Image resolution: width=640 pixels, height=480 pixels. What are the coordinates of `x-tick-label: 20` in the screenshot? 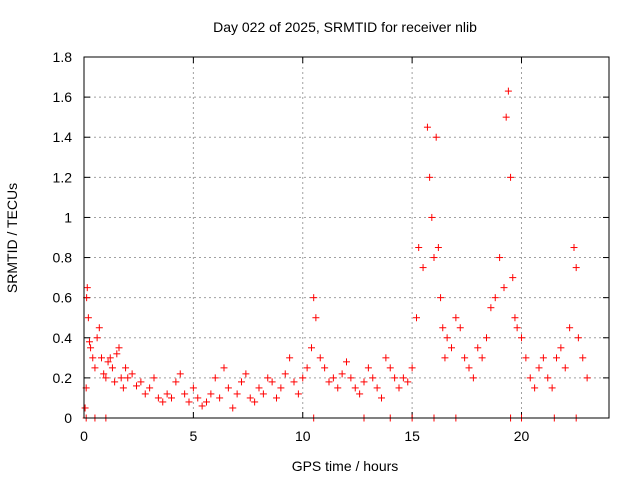 It's located at (522, 436).